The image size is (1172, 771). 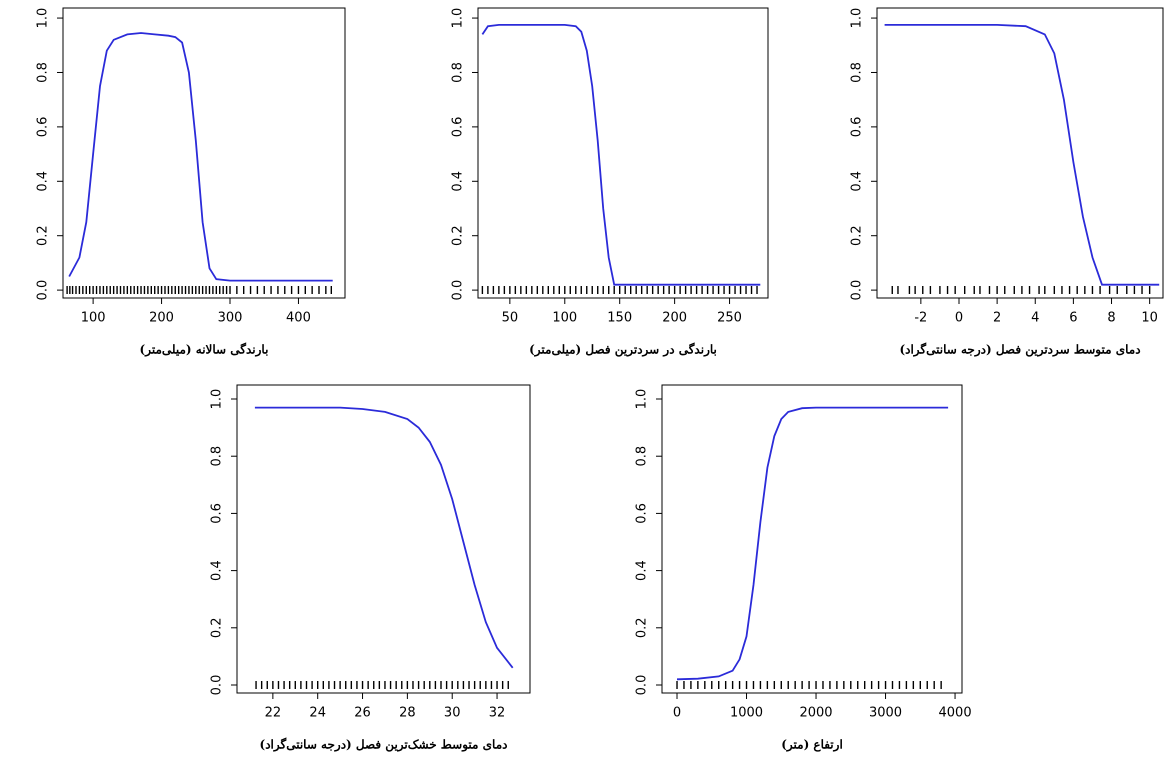 What do you see at coordinates (273, 713) in the screenshot?
I see `x-tick-label: 22` at bounding box center [273, 713].